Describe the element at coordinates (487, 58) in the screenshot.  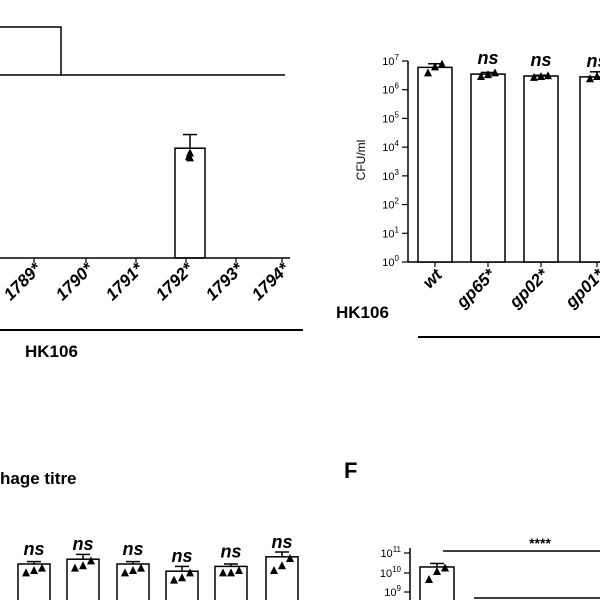
I see `chart-b-annotation-1: ns` at that location.